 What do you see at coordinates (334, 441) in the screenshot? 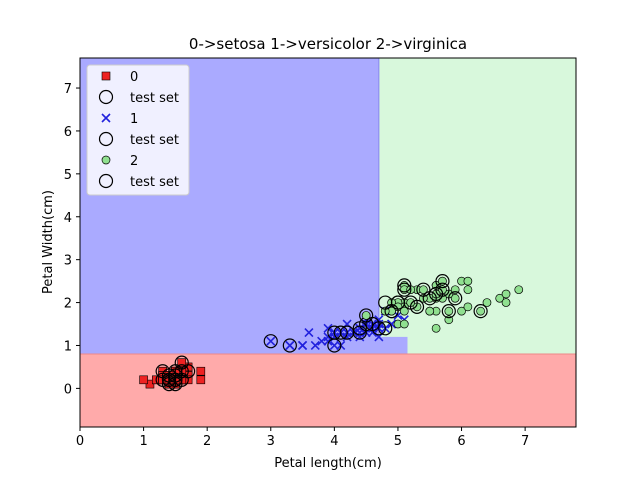
I see `x-tick-label: 4` at bounding box center [334, 441].